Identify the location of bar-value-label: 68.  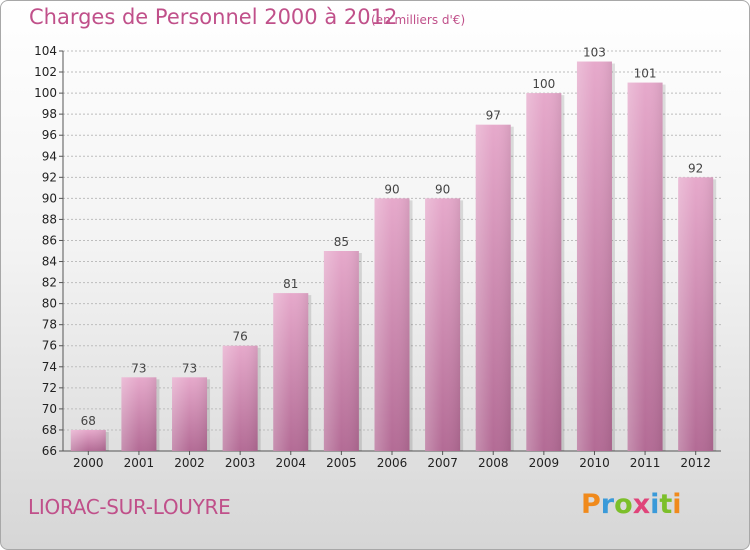
(88, 421).